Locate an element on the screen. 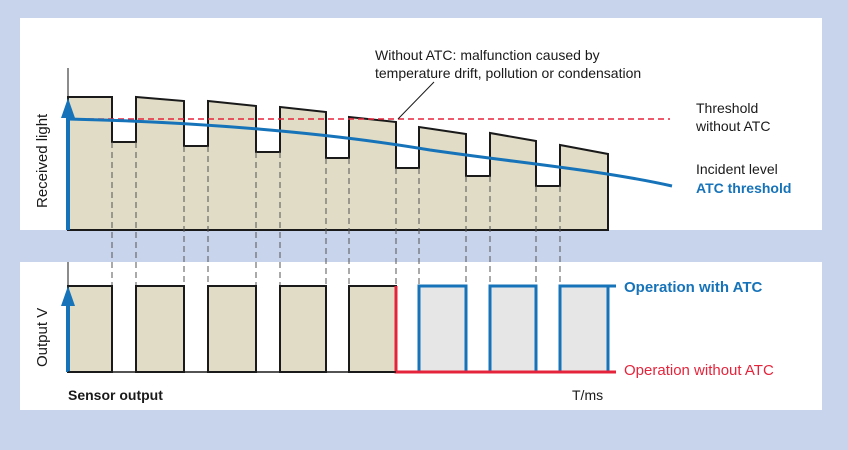 Image resolution: width=848 pixels, height=450 pixels. sensor-output-label: Sensor output is located at coordinates (115, 395).